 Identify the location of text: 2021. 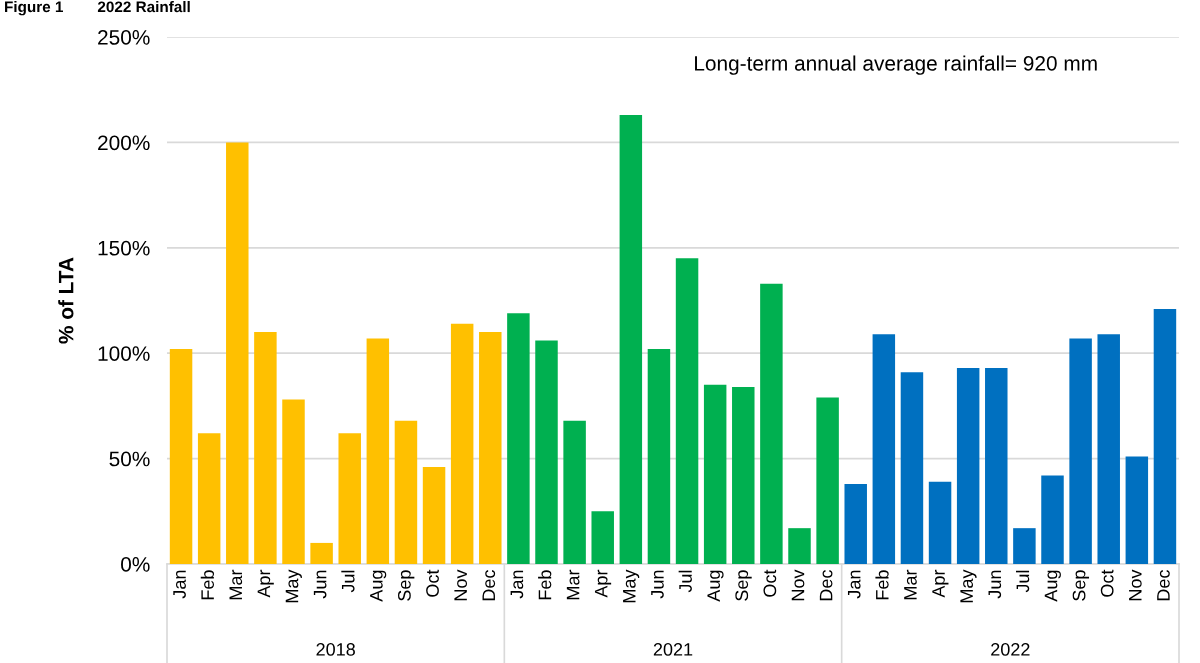
(673, 649).